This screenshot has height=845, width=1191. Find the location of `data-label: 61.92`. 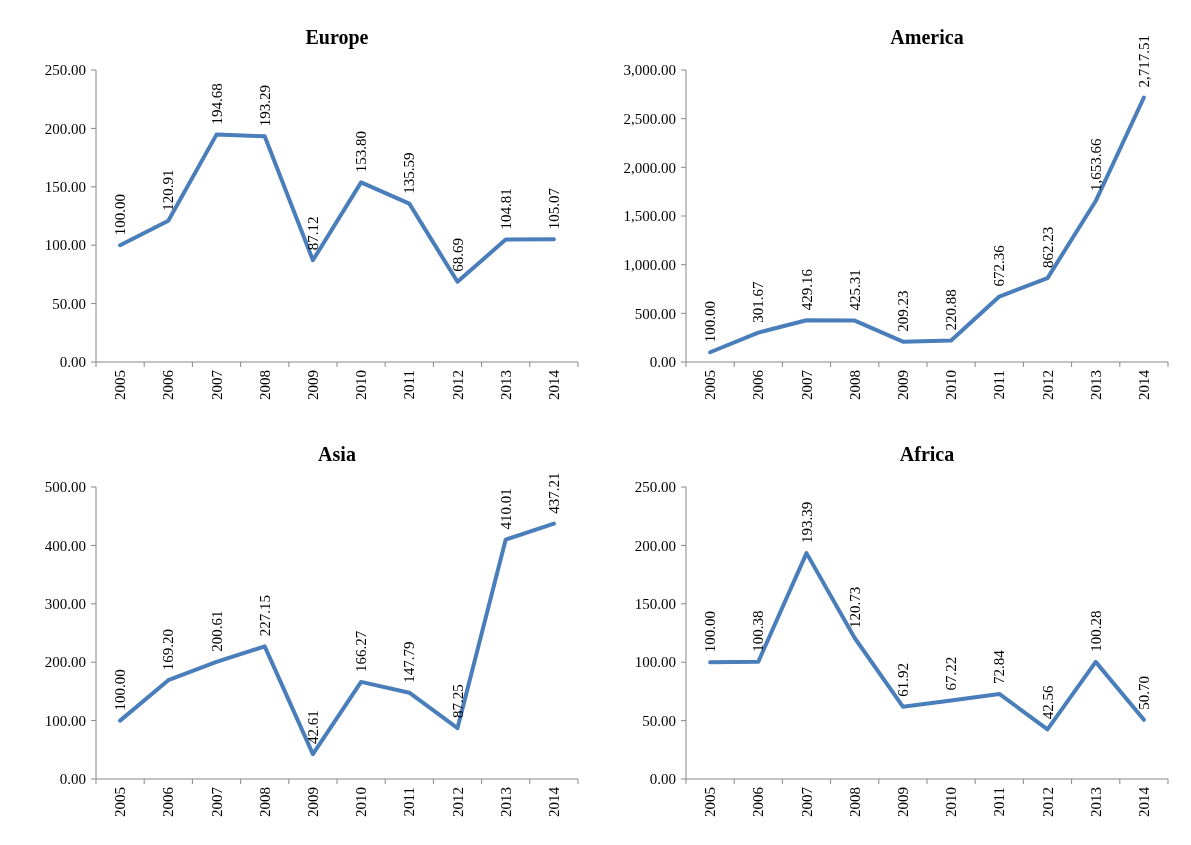

data-label: 61.92 is located at coordinates (902, 679).